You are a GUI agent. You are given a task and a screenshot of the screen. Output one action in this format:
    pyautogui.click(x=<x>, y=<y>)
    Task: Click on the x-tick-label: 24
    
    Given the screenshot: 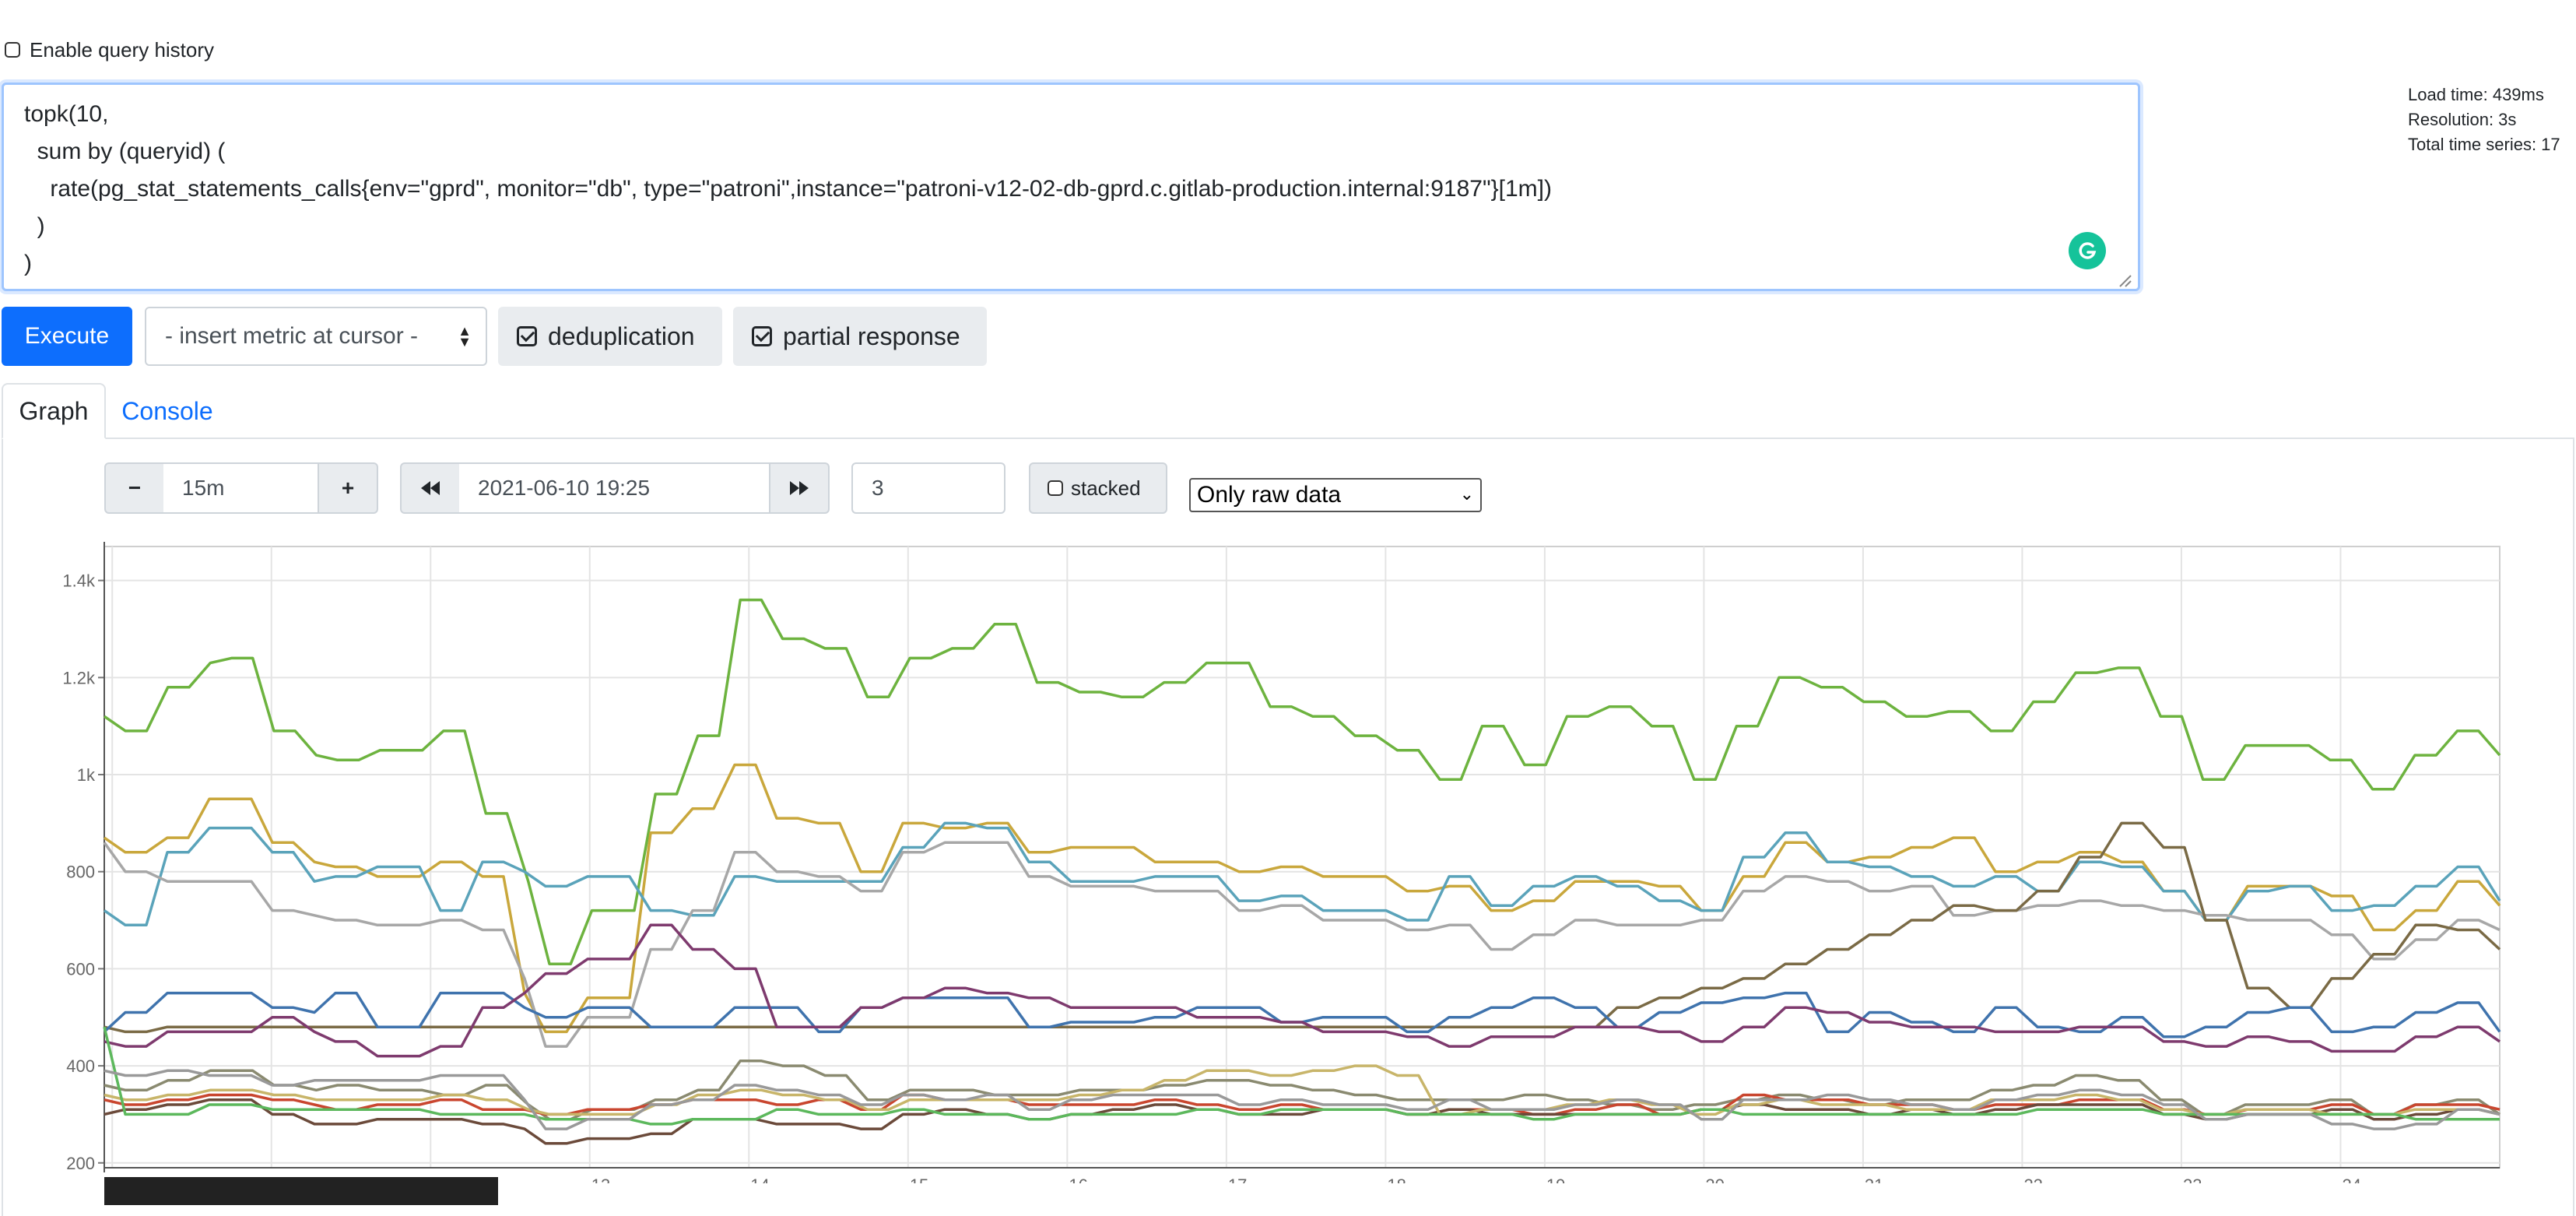 What is the action you would take?
    pyautogui.click(x=2351, y=1180)
    